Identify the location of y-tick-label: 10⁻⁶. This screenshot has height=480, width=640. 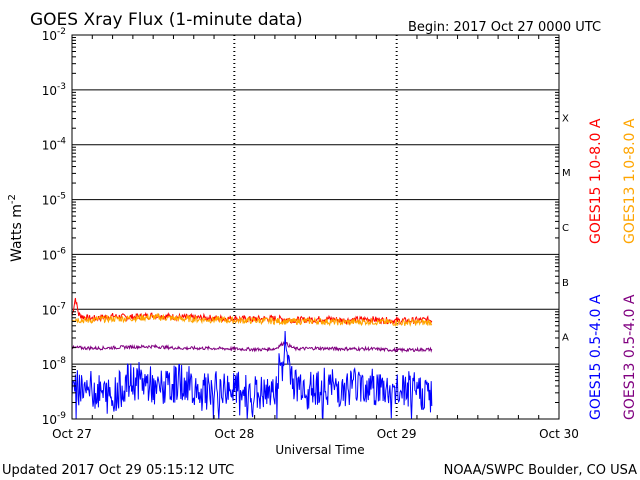
(54, 254).